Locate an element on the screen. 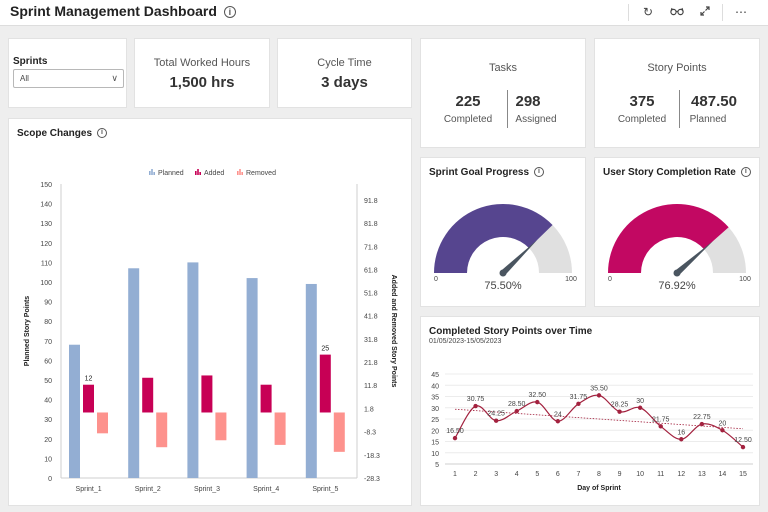 The height and width of the screenshot is (512, 768). y-tick-label: 130 is located at coordinates (46, 224).